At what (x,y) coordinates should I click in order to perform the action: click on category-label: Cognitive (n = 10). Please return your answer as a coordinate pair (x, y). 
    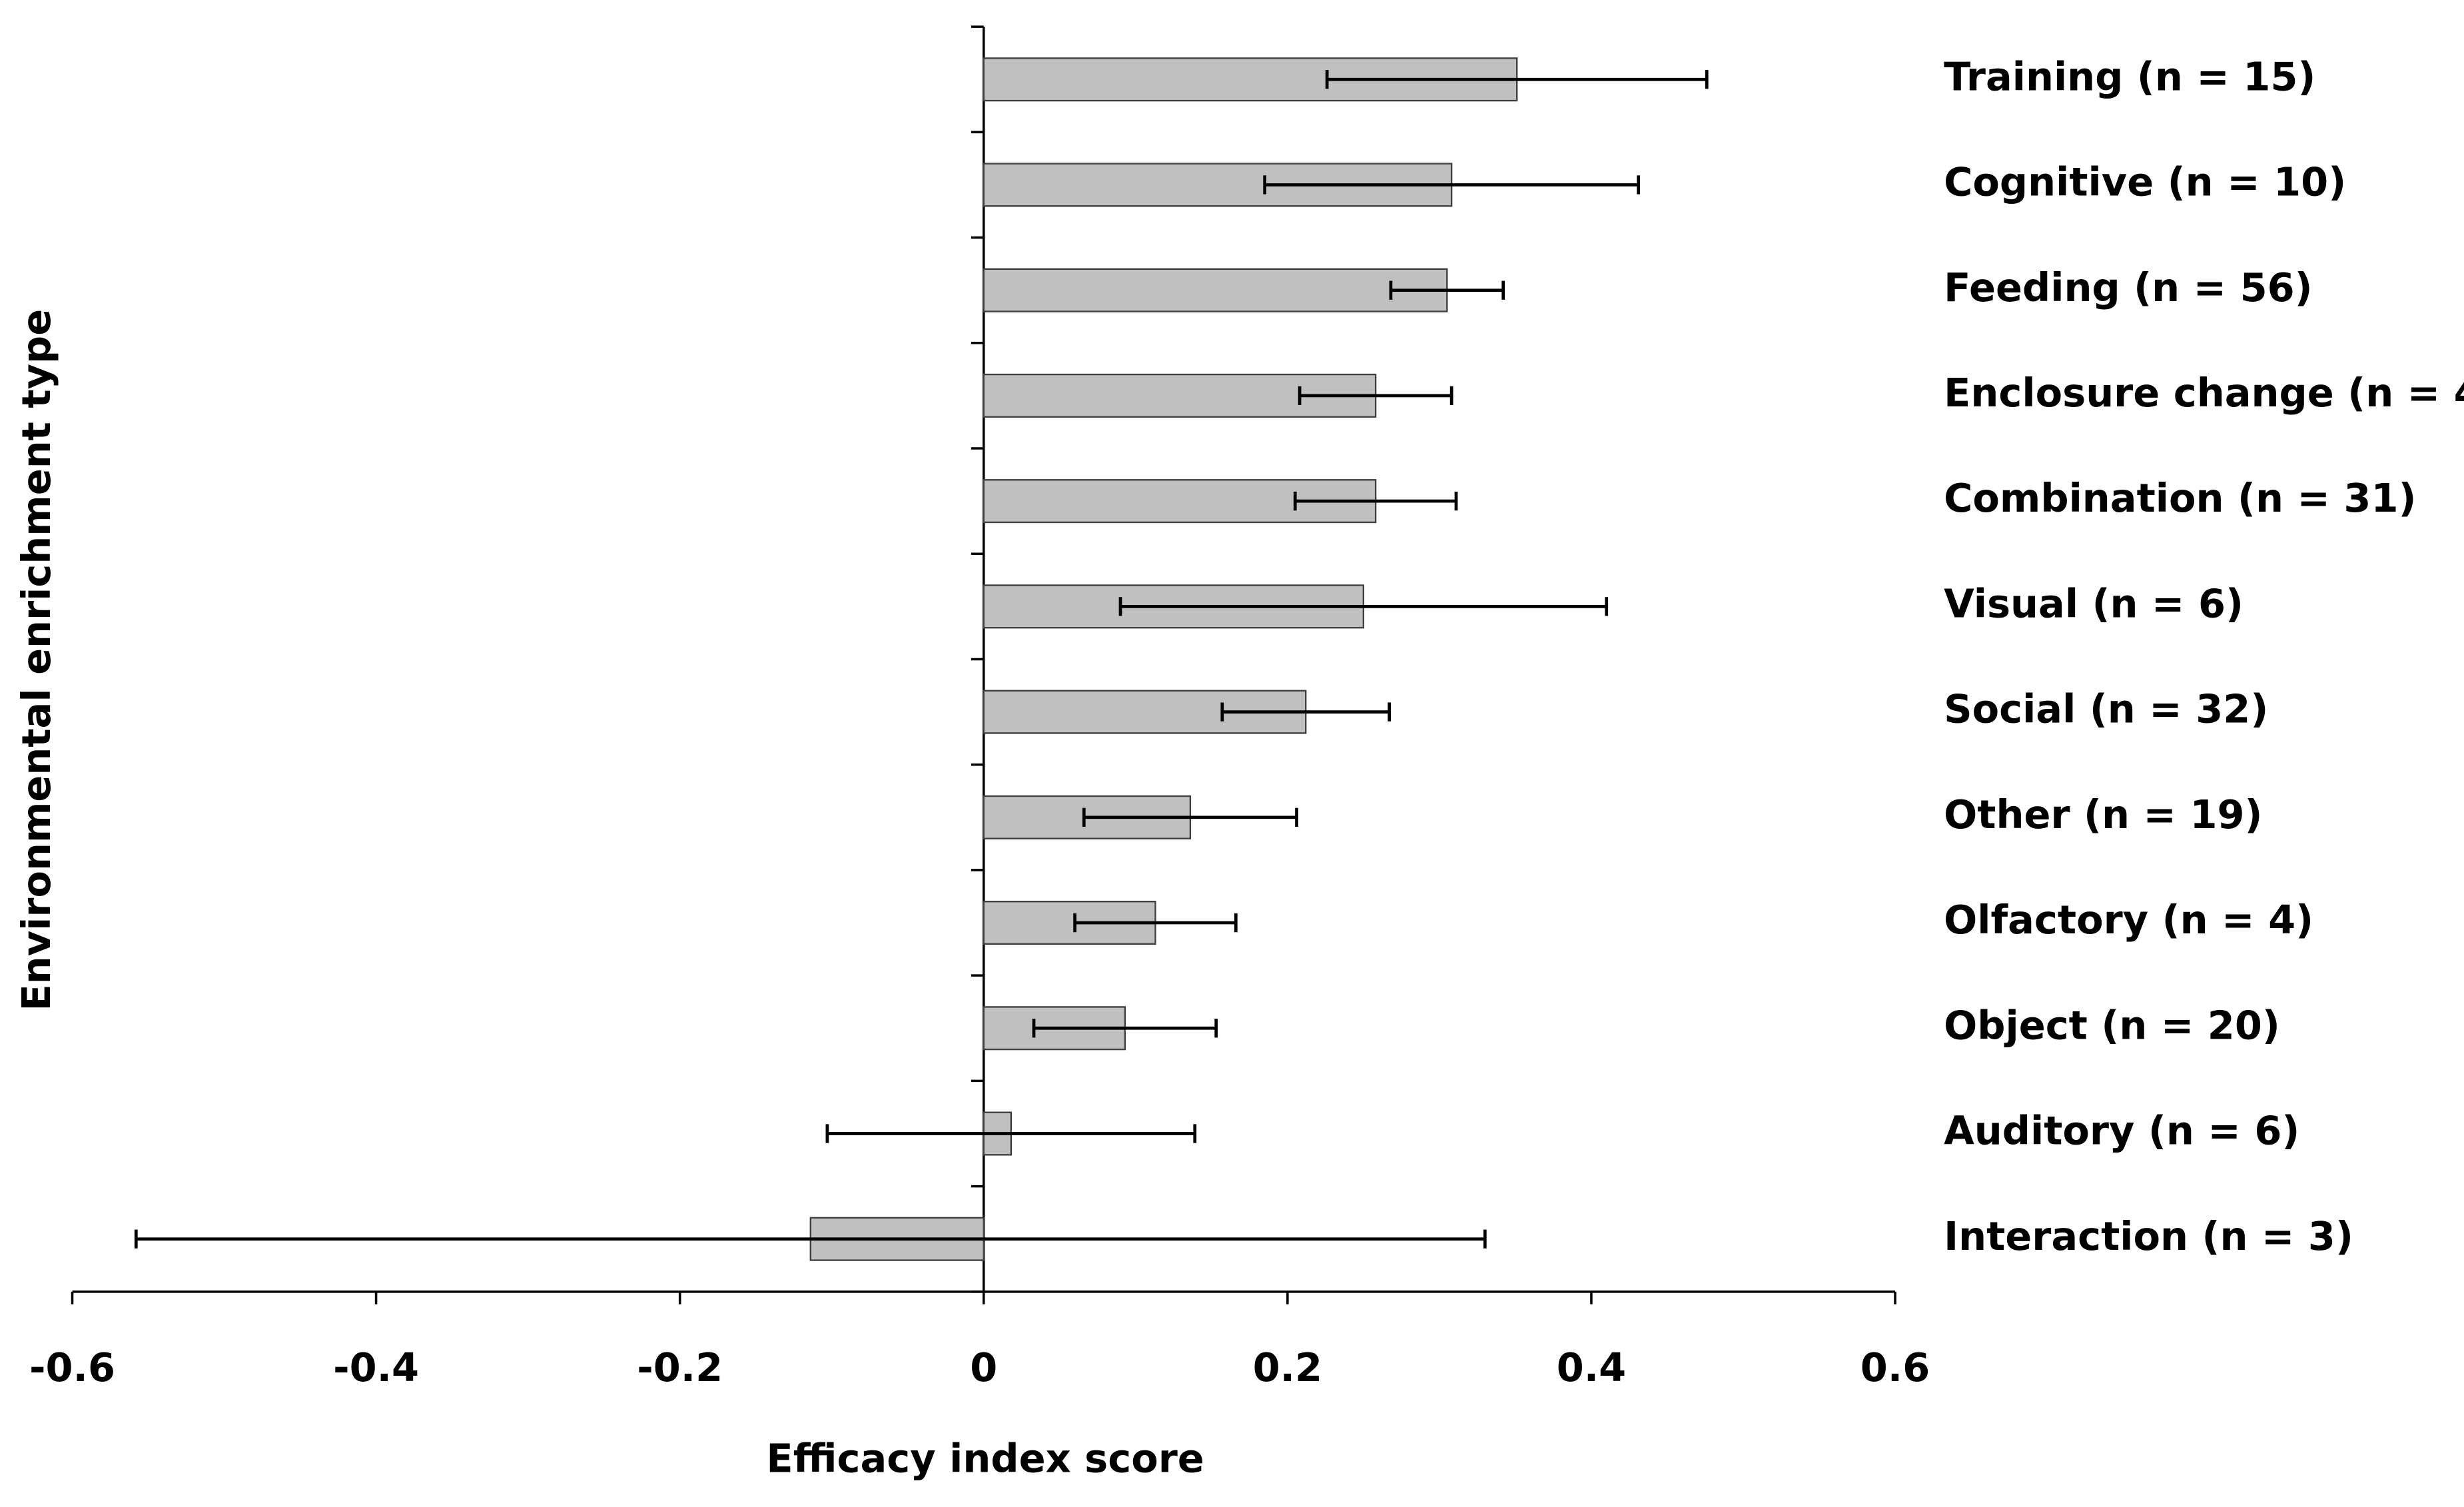
    Looking at the image, I should click on (2145, 182).